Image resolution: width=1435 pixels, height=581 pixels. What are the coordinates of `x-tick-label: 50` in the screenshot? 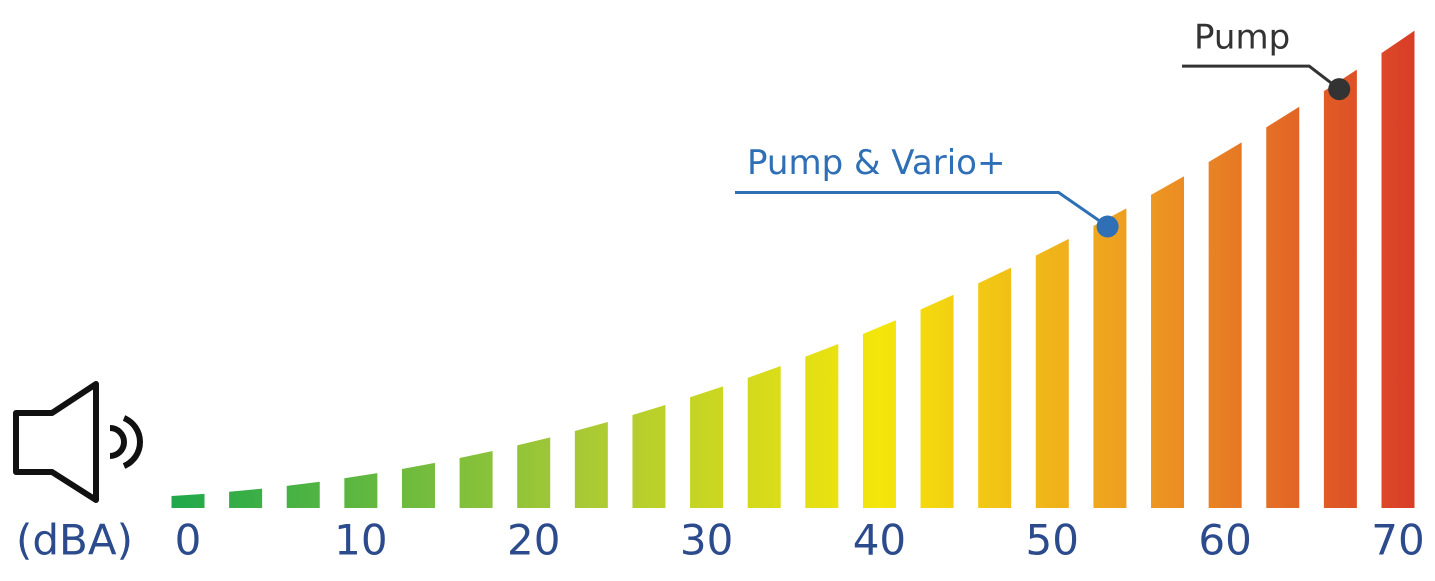 It's located at (1052, 540).